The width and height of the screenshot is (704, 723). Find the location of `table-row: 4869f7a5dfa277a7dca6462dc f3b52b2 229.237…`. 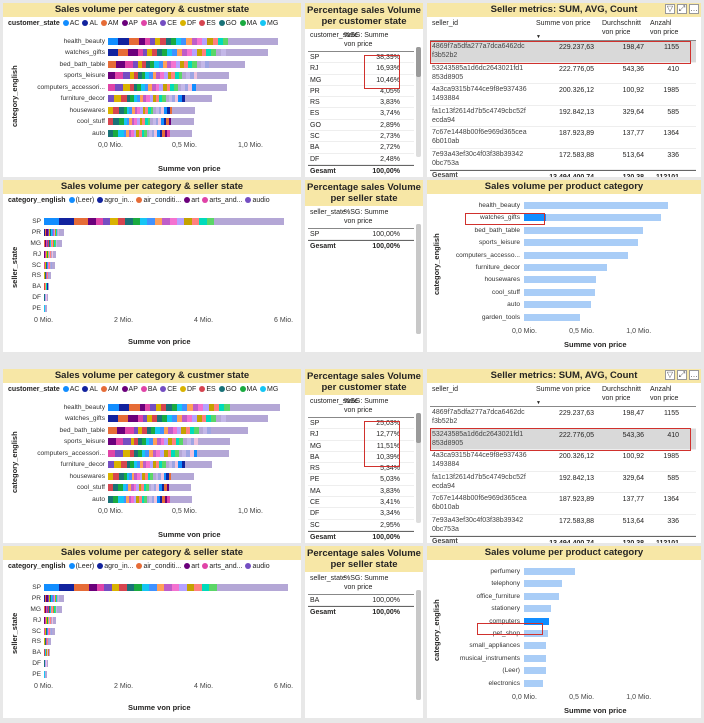

table-row: 4869f7a5dfa277a7dca6462dc f3b52b2 229.237… is located at coordinates (563, 418).